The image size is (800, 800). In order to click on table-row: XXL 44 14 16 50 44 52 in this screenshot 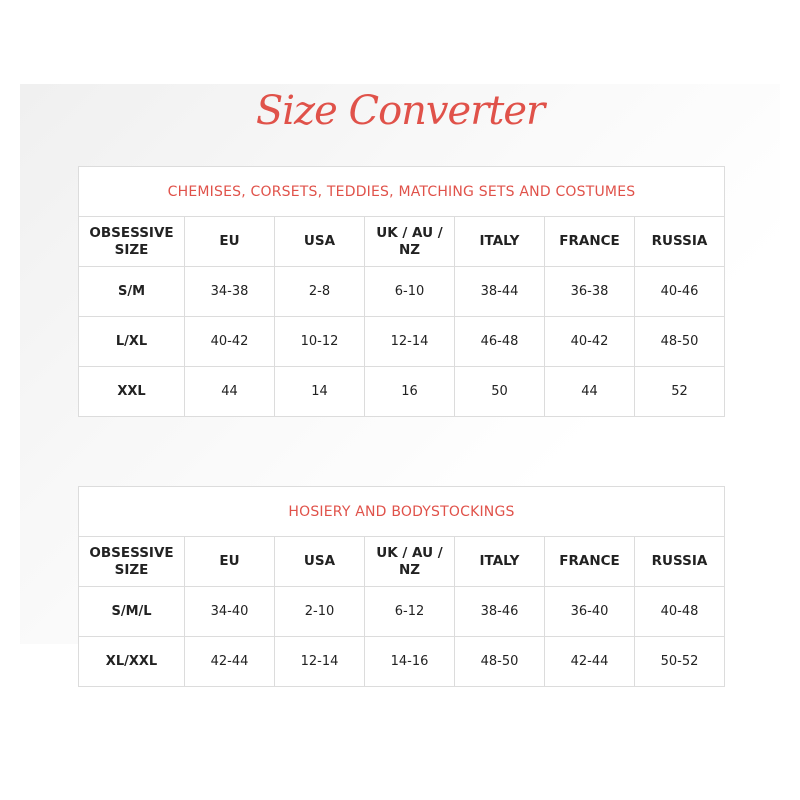, I will do `click(401, 391)`.